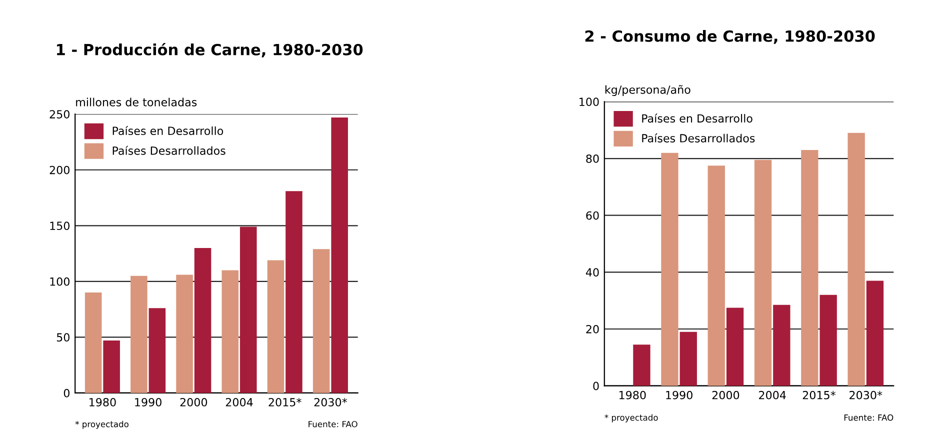  What do you see at coordinates (210, 50) in the screenshot?
I see `chart-title: 1 - Producción de Carne, 1980-2030` at bounding box center [210, 50].